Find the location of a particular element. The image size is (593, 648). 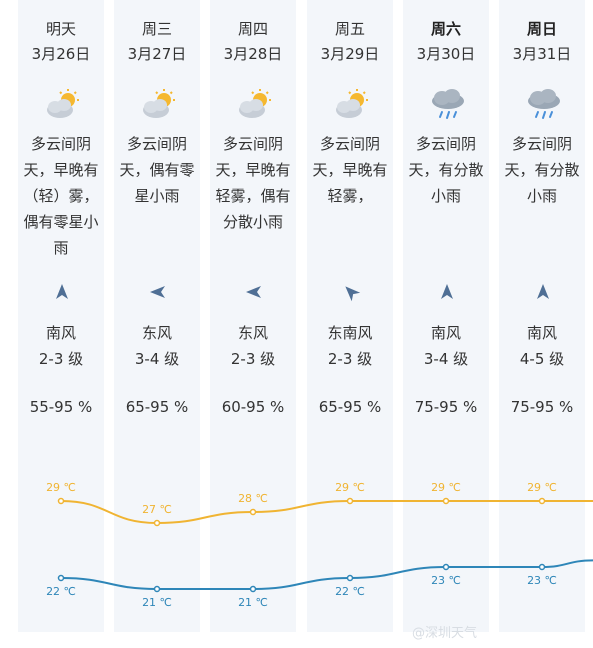

weather-description: 多云间阴天，早晚有轻雾， is located at coordinates (350, 170).